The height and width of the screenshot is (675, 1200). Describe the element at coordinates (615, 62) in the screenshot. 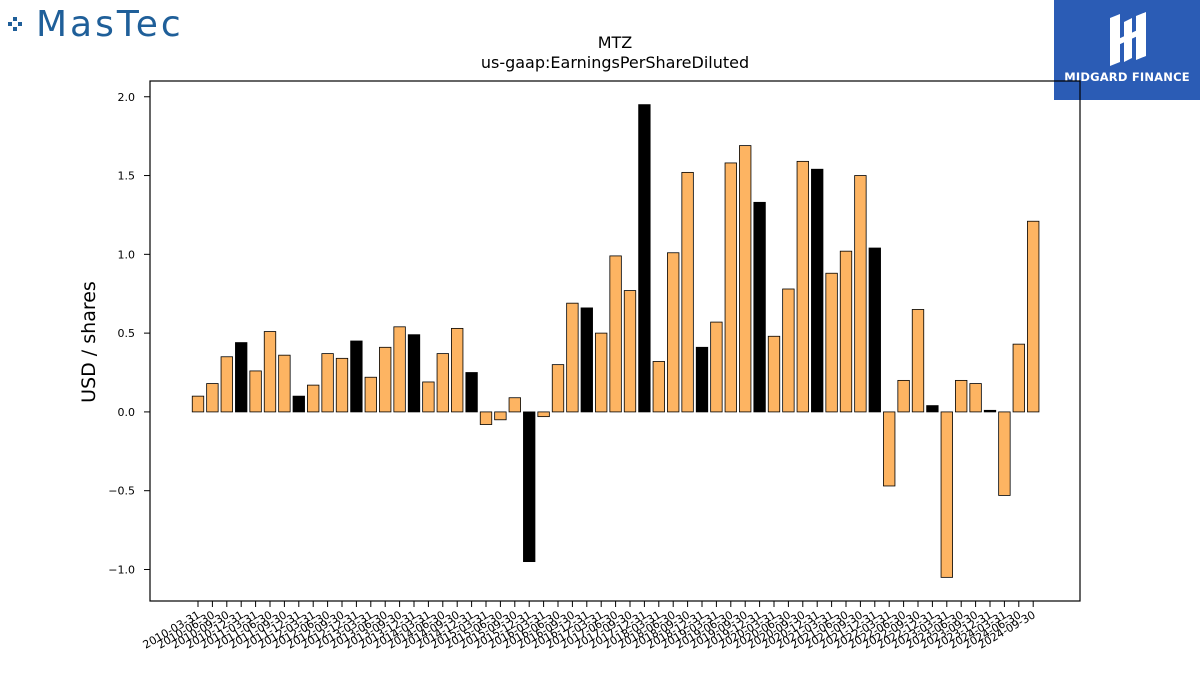

I see `chart-subtitle: us-gaap:EarningsPerShareDiluted` at that location.